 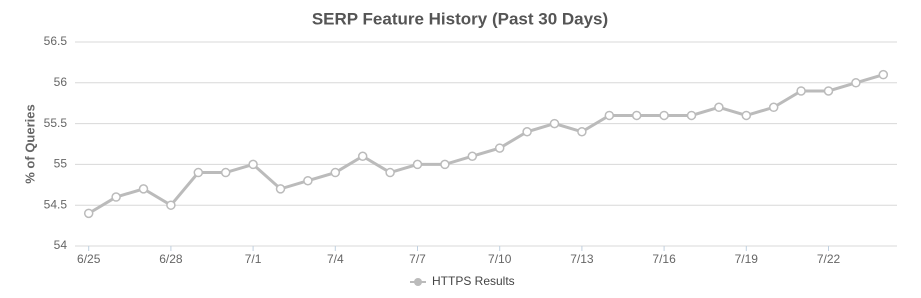 I want to click on y-tick-label: 54.5, so click(x=56, y=204).